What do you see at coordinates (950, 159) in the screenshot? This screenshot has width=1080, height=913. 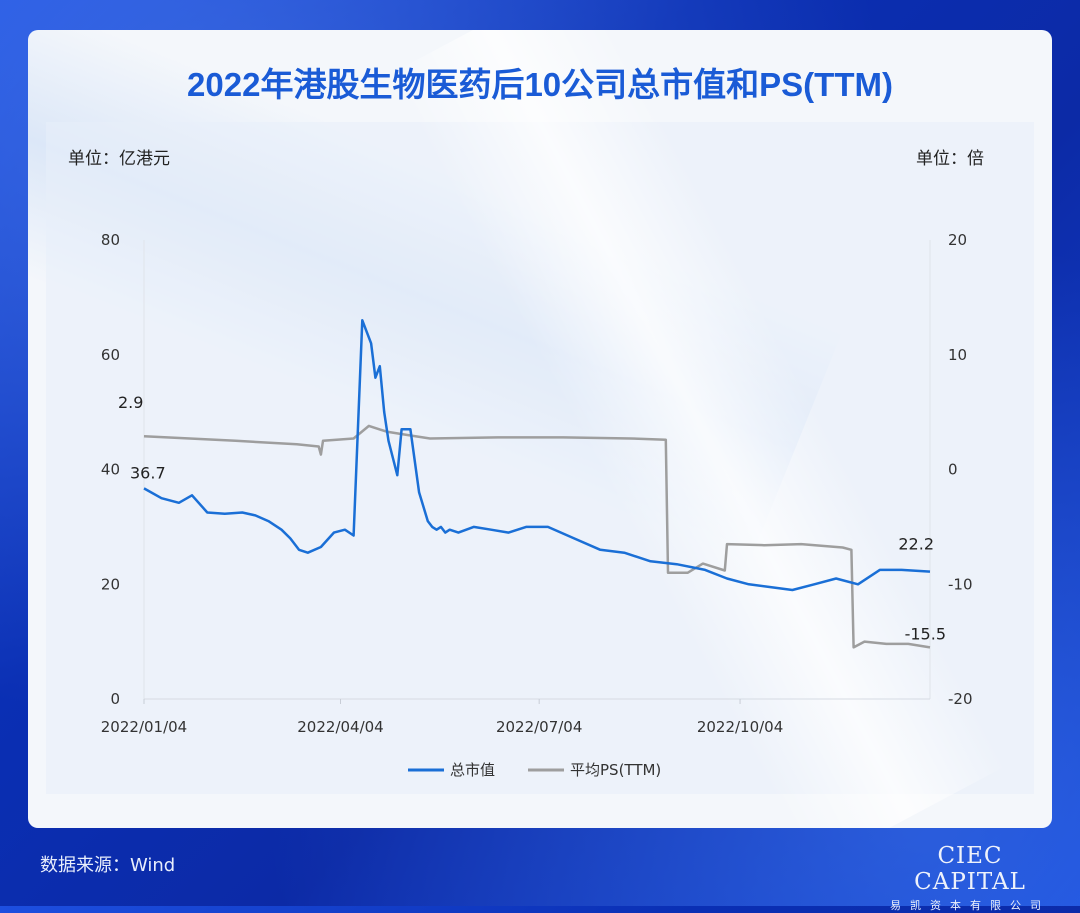 I see `right-axis-unit: 单位：倍` at bounding box center [950, 159].